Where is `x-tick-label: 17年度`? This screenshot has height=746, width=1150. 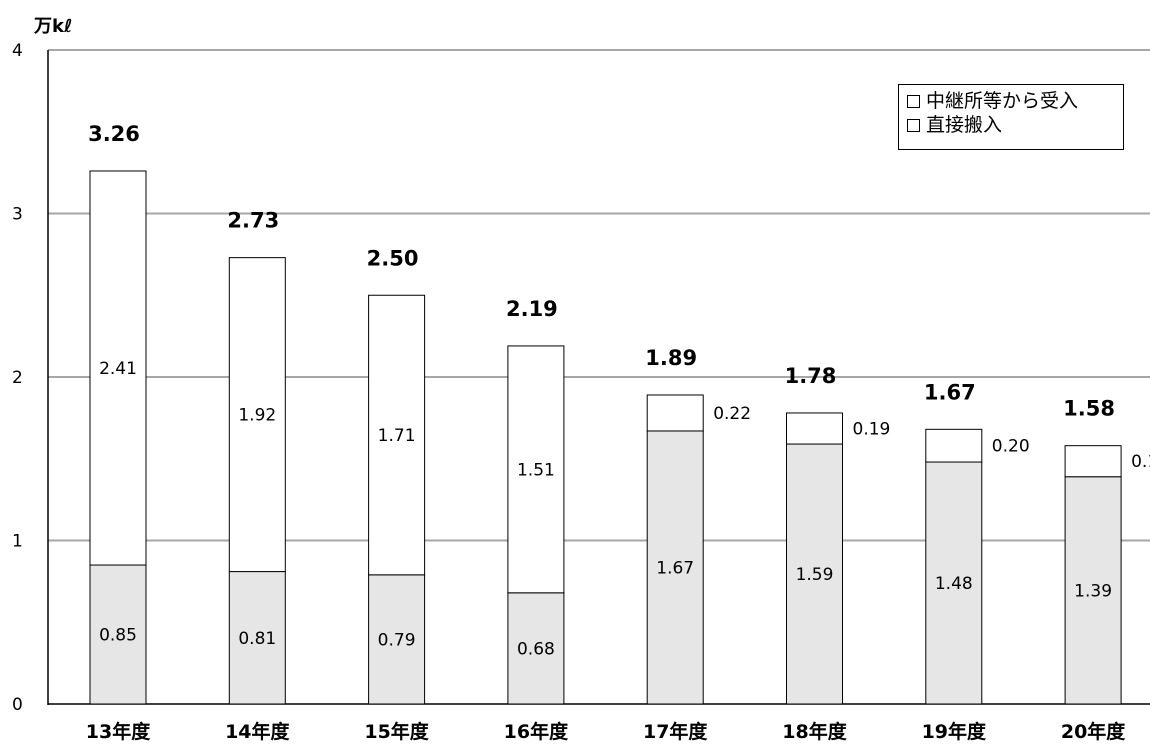
x-tick-label: 17年度 is located at coordinates (675, 731).